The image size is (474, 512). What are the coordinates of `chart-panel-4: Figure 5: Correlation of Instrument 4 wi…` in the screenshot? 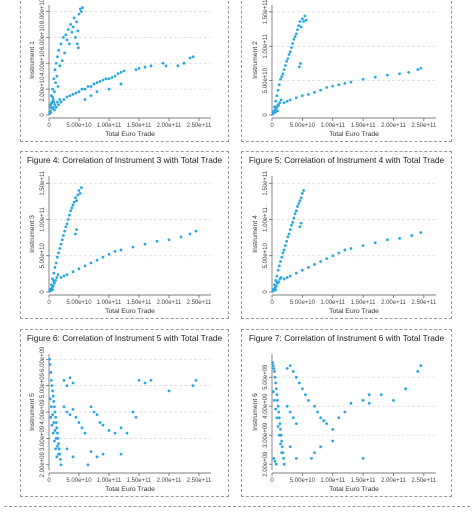 It's located at (346, 235).